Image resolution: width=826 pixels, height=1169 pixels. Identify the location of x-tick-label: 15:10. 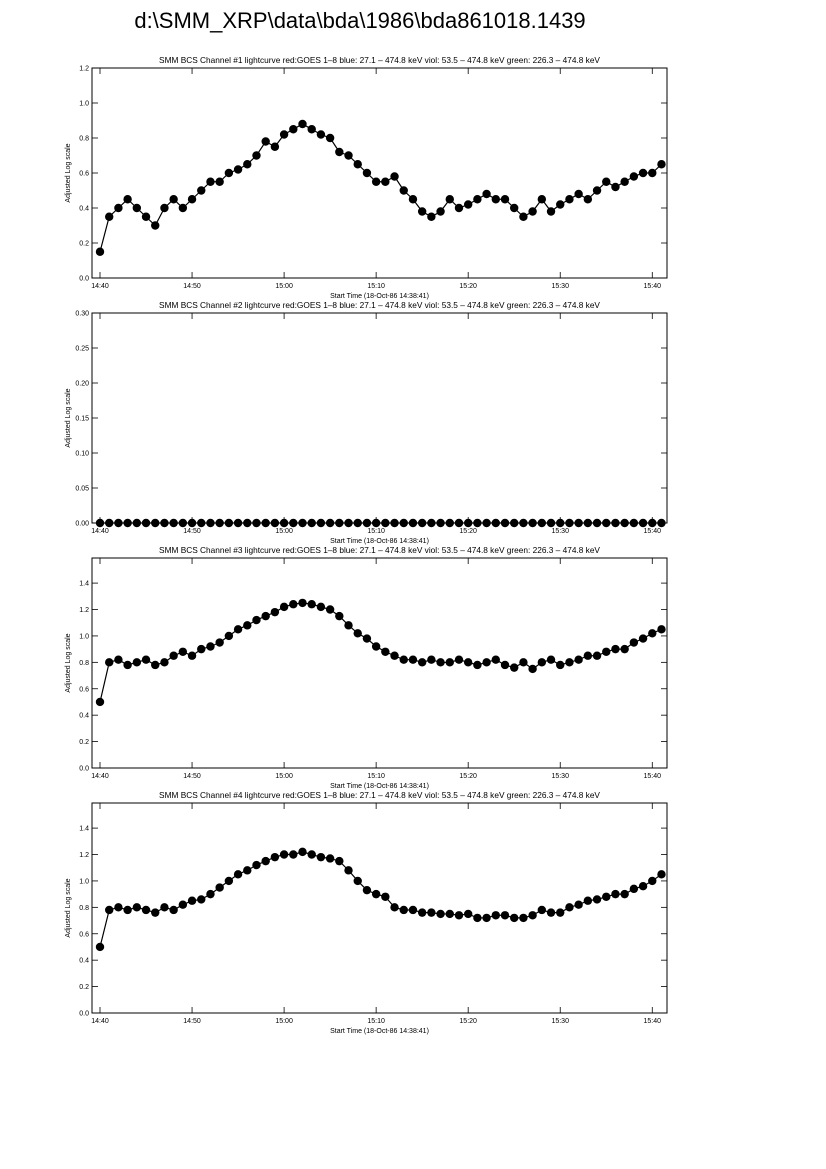
(376, 1021).